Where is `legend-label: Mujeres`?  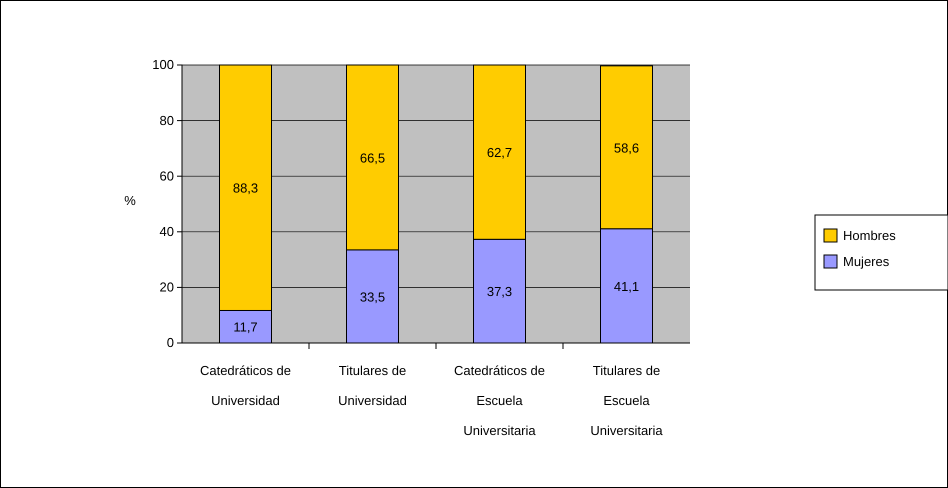
legend-label: Mujeres is located at coordinates (866, 261).